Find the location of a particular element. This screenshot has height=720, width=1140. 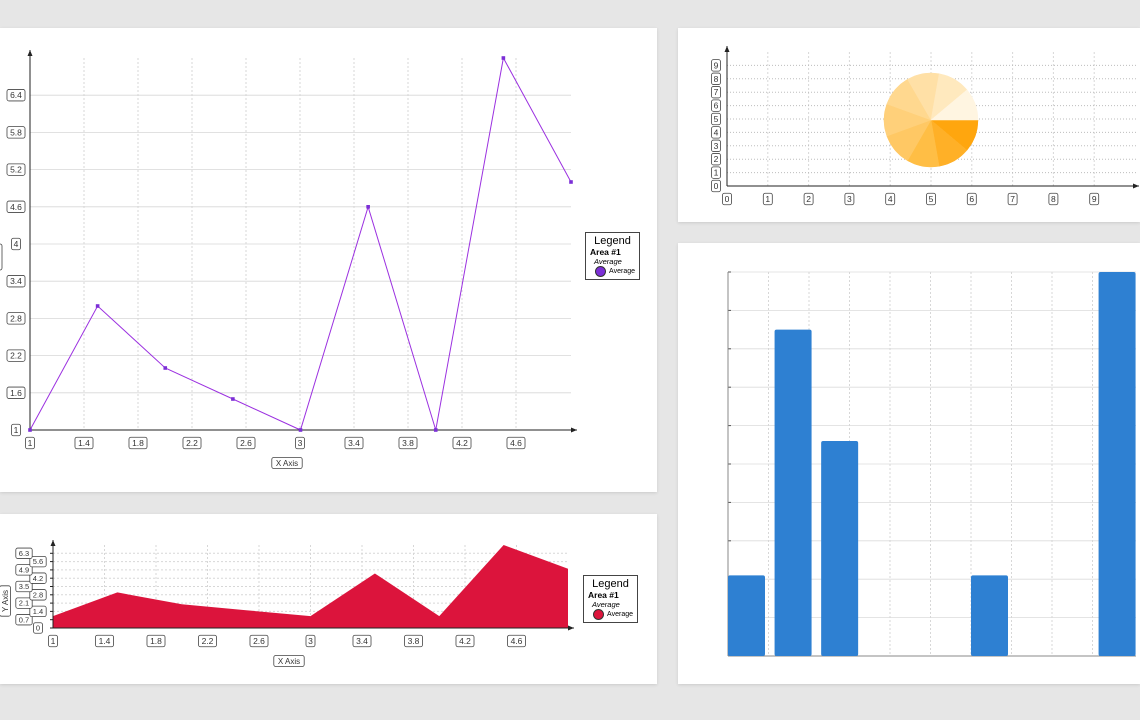

svg-text: 1.8 is located at coordinates (138, 443).